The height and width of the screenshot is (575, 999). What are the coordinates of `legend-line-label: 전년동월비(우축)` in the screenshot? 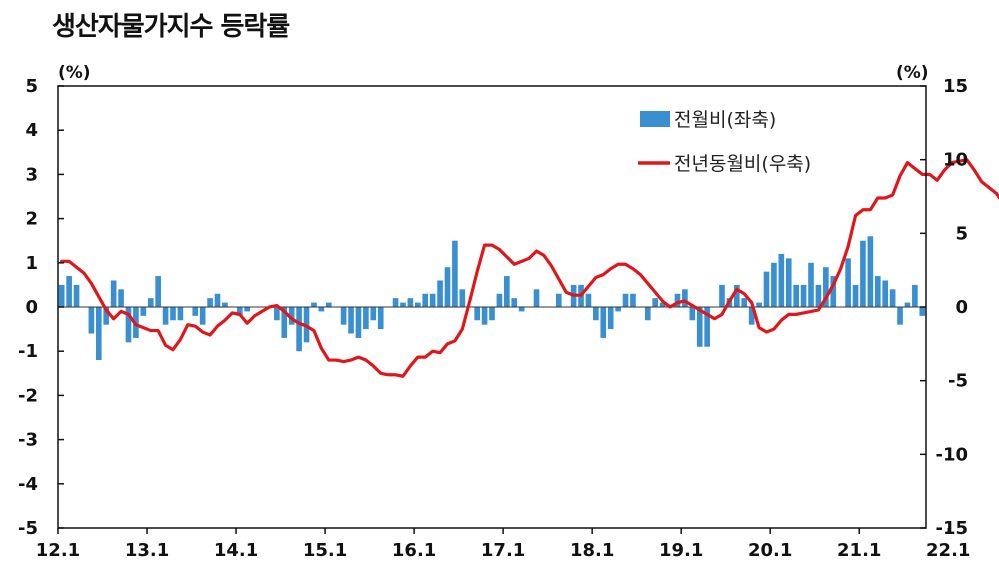 It's located at (742, 164).